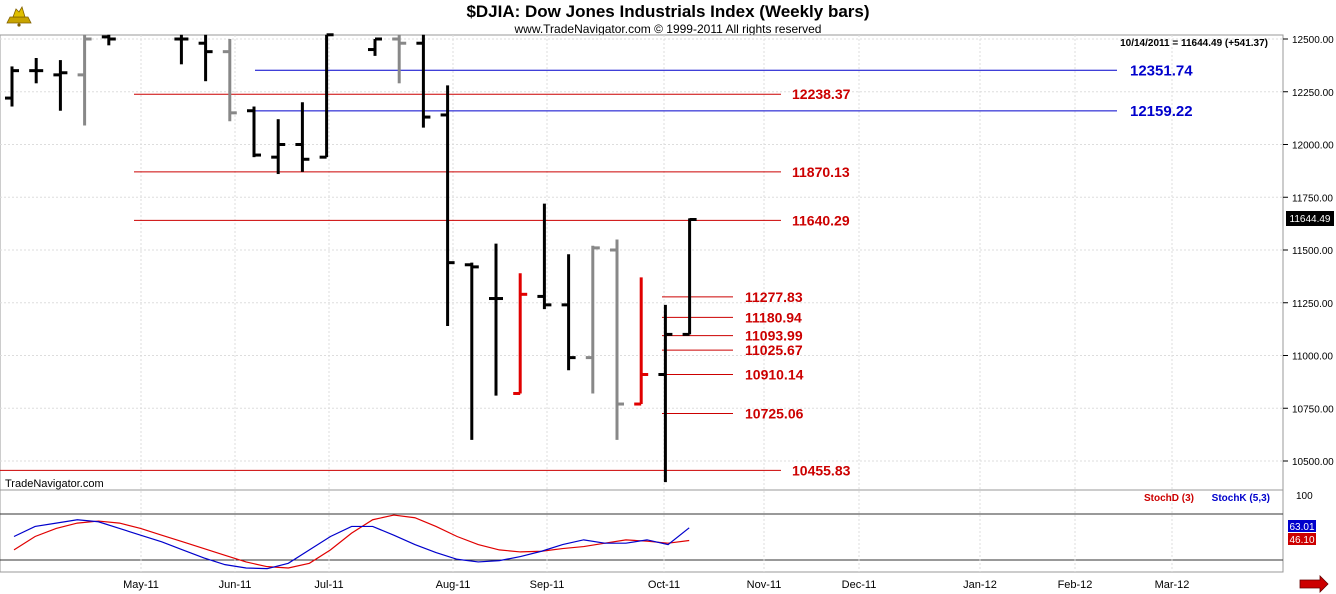 Image resolution: width=1336 pixels, height=594 pixels. I want to click on stoch-k-value-tag-background, so click(1302, 526).